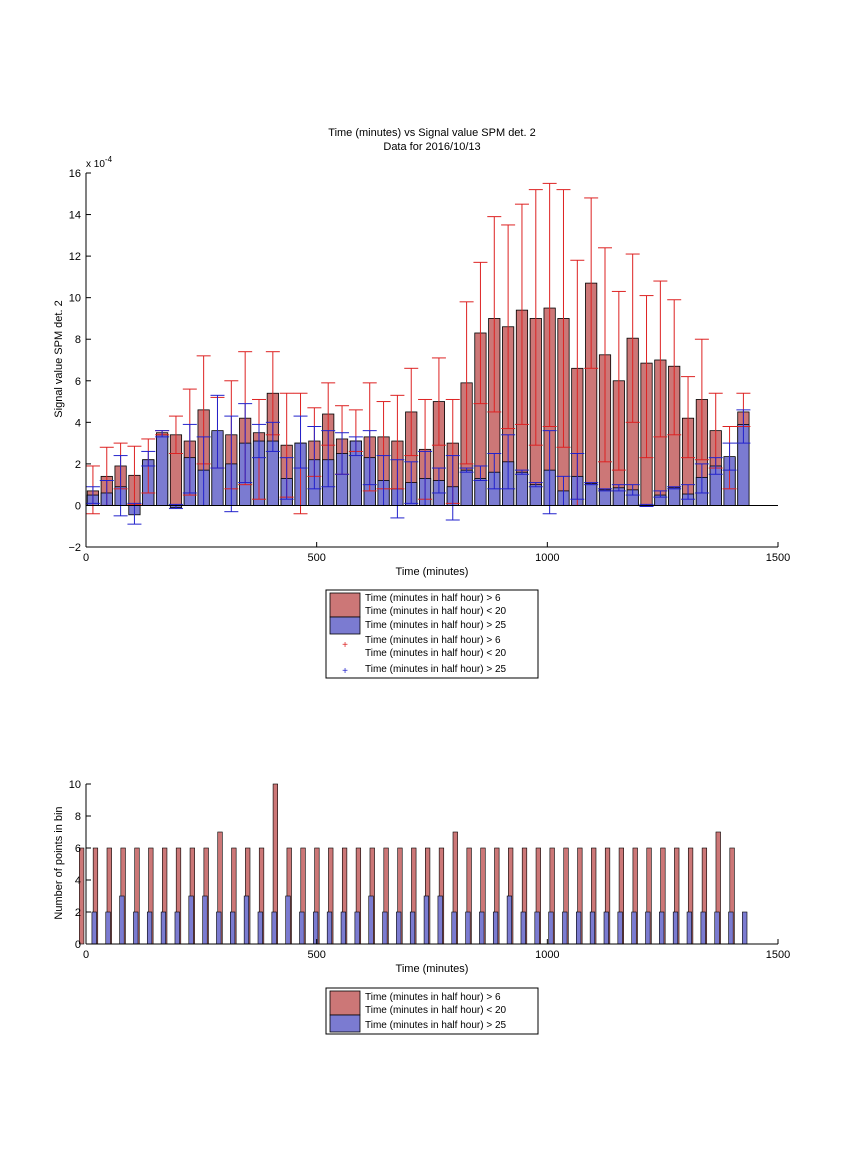 The height and width of the screenshot is (1152, 864). Describe the element at coordinates (316, 955) in the screenshot. I see `x-tick-label: 500` at that location.